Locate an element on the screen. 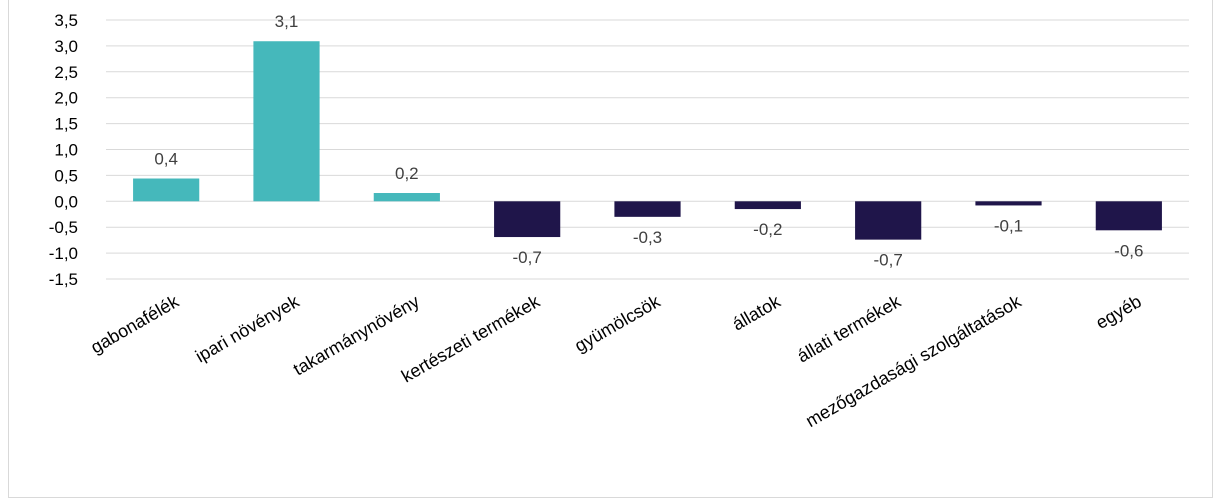  data-label: -0,2 is located at coordinates (767, 229).